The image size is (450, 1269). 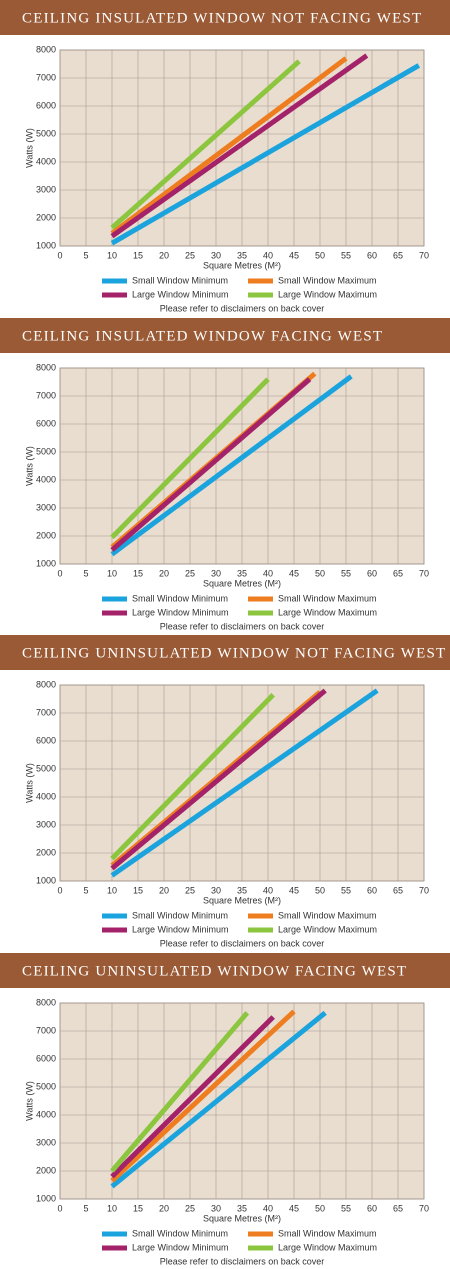 What do you see at coordinates (214, 971) in the screenshot?
I see `chart-title: CEILING UNINSULATED WINDOW FACING WEST` at bounding box center [214, 971].